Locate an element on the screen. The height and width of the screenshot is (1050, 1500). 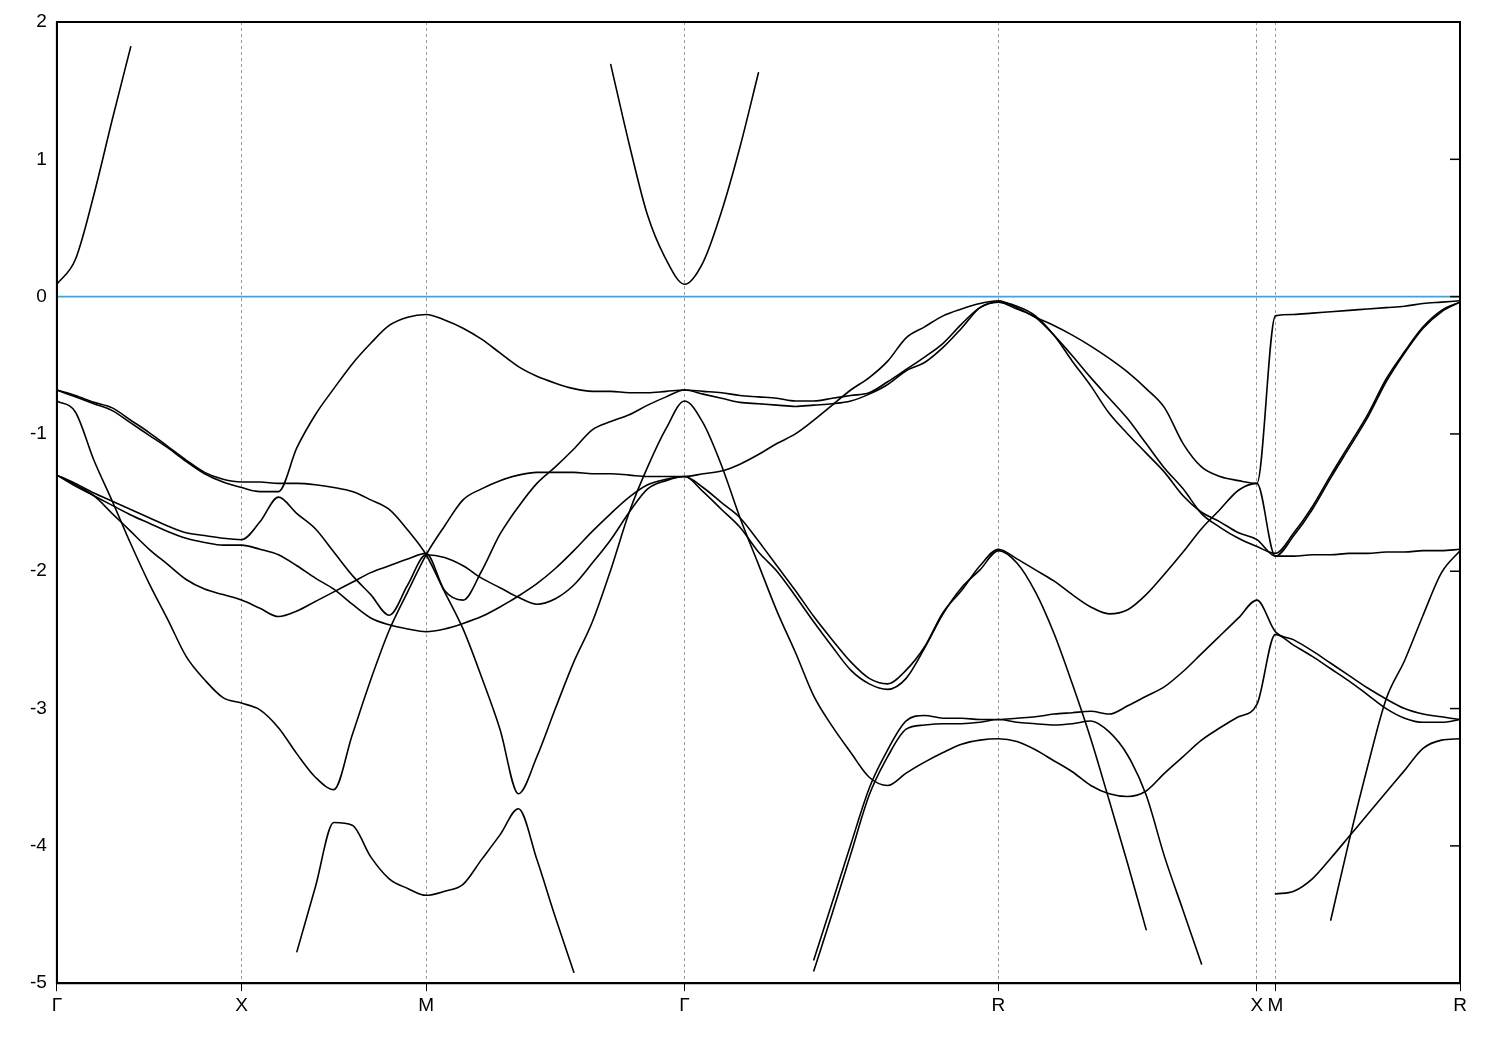
y-tick-label: 1 is located at coordinates (41, 158).